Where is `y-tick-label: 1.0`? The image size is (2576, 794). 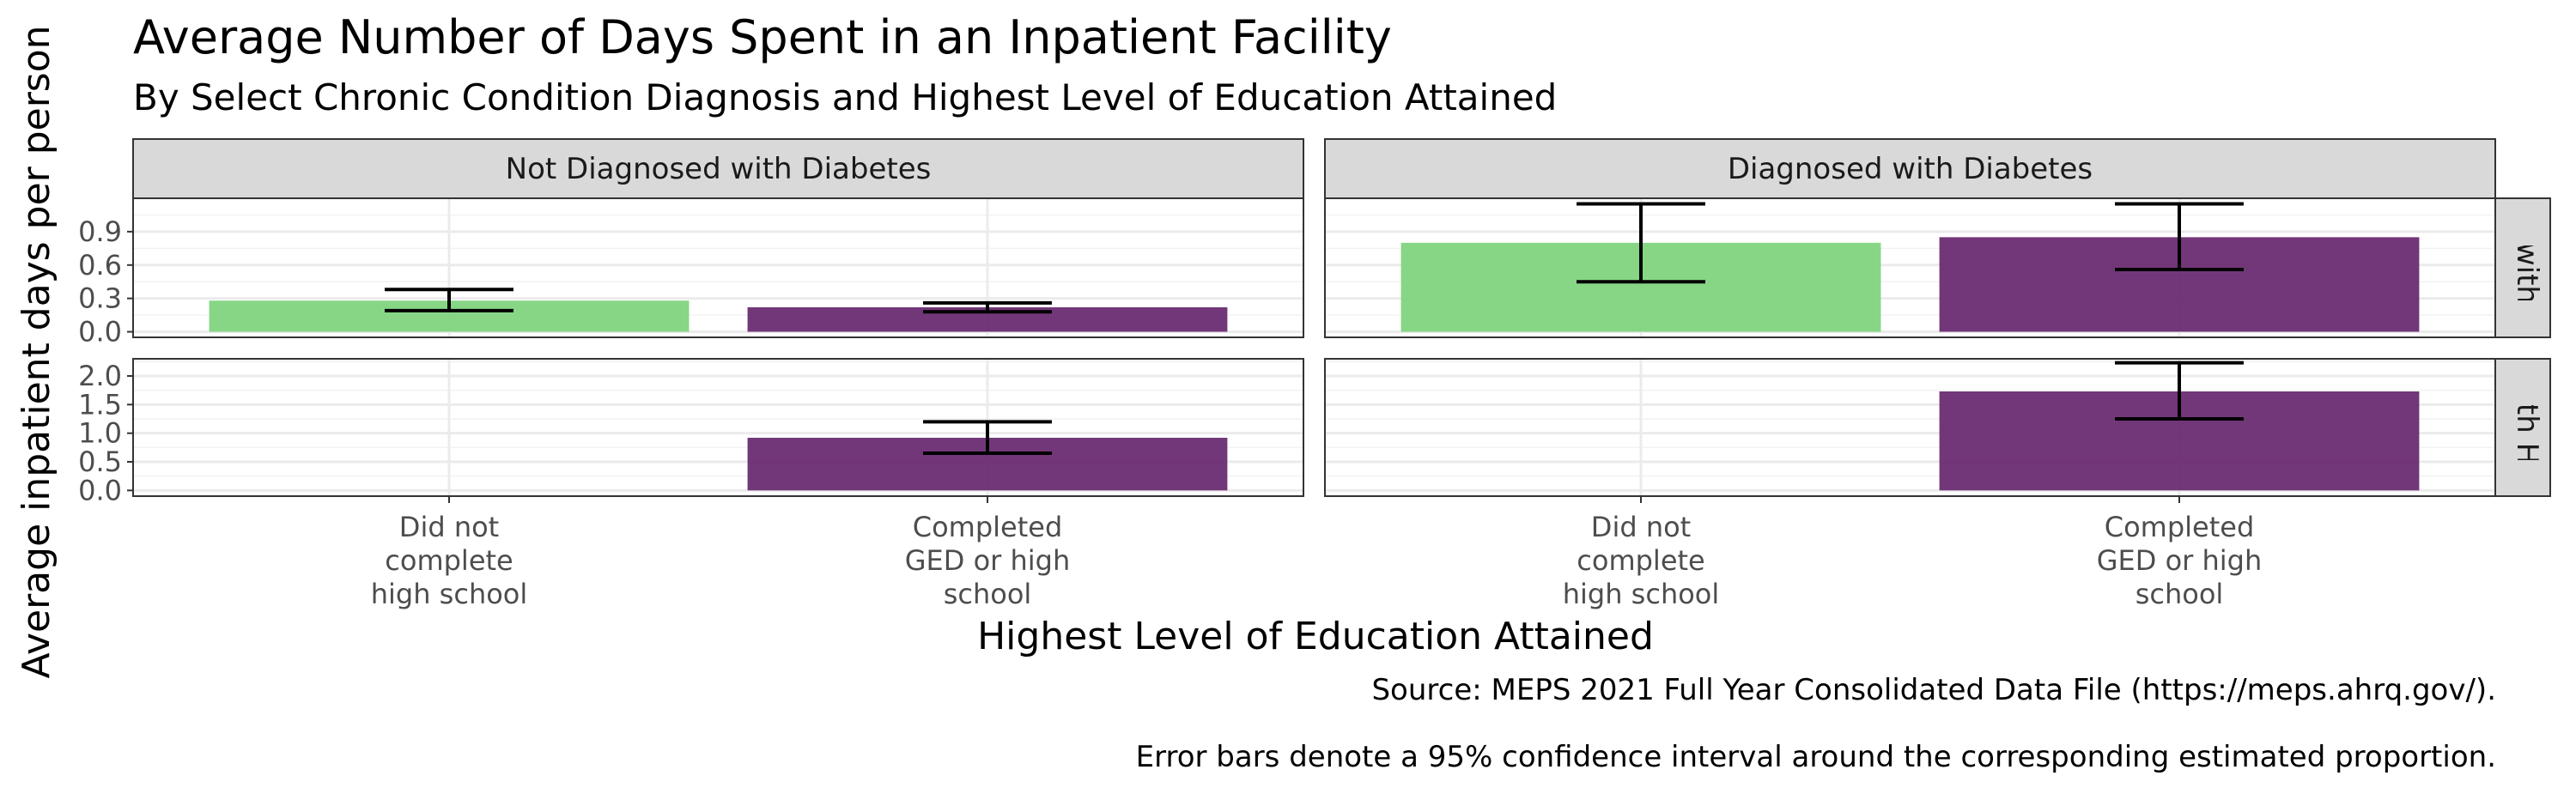 y-tick-label: 1.0 is located at coordinates (100, 433).